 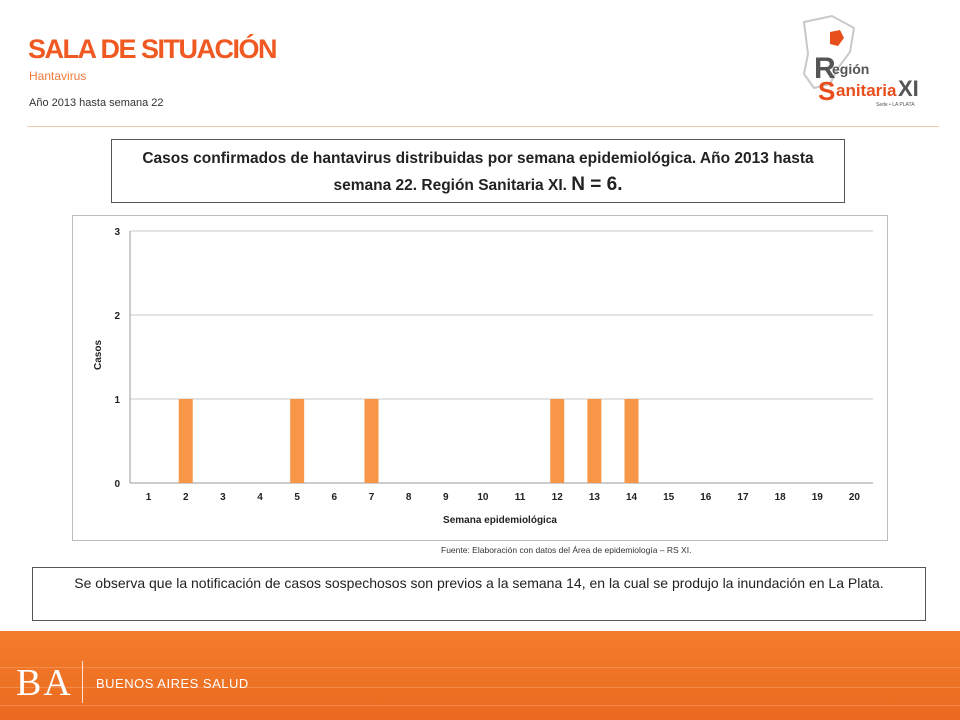 What do you see at coordinates (117, 400) in the screenshot?
I see `y-tick-label: 1` at bounding box center [117, 400].